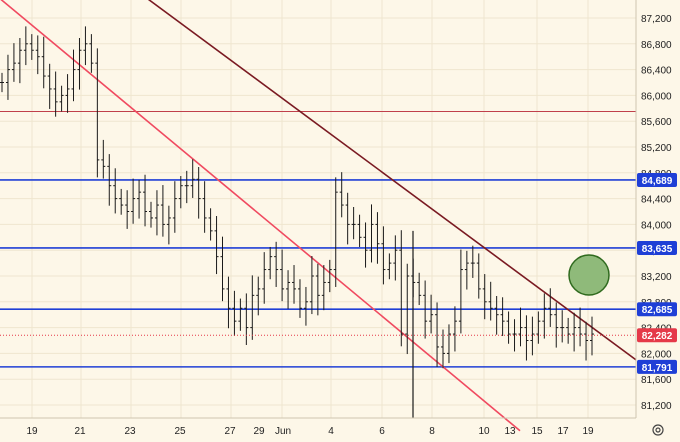  I want to click on x-tick-label: 25, so click(180, 431).